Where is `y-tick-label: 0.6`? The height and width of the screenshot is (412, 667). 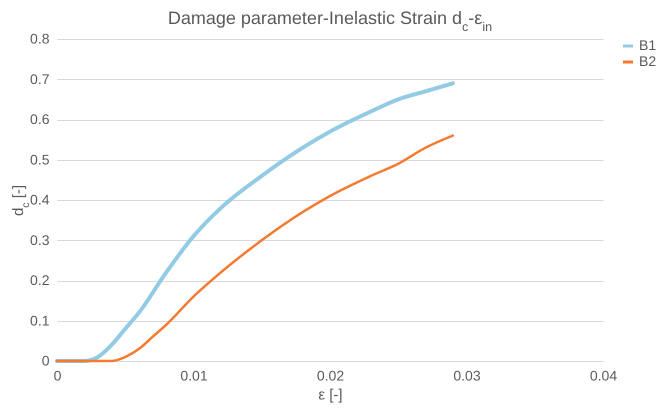 y-tick-label: 0.6 is located at coordinates (40, 119).